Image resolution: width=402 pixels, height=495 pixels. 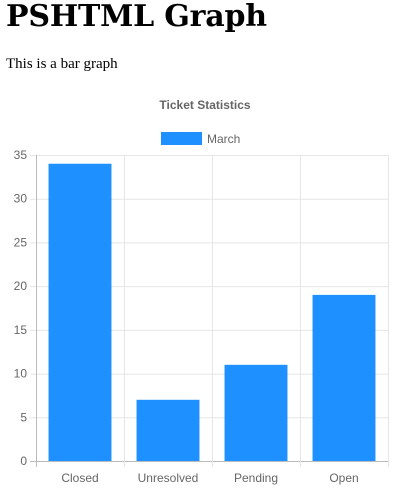 What do you see at coordinates (343, 478) in the screenshot?
I see `x-tick-label: Open` at bounding box center [343, 478].